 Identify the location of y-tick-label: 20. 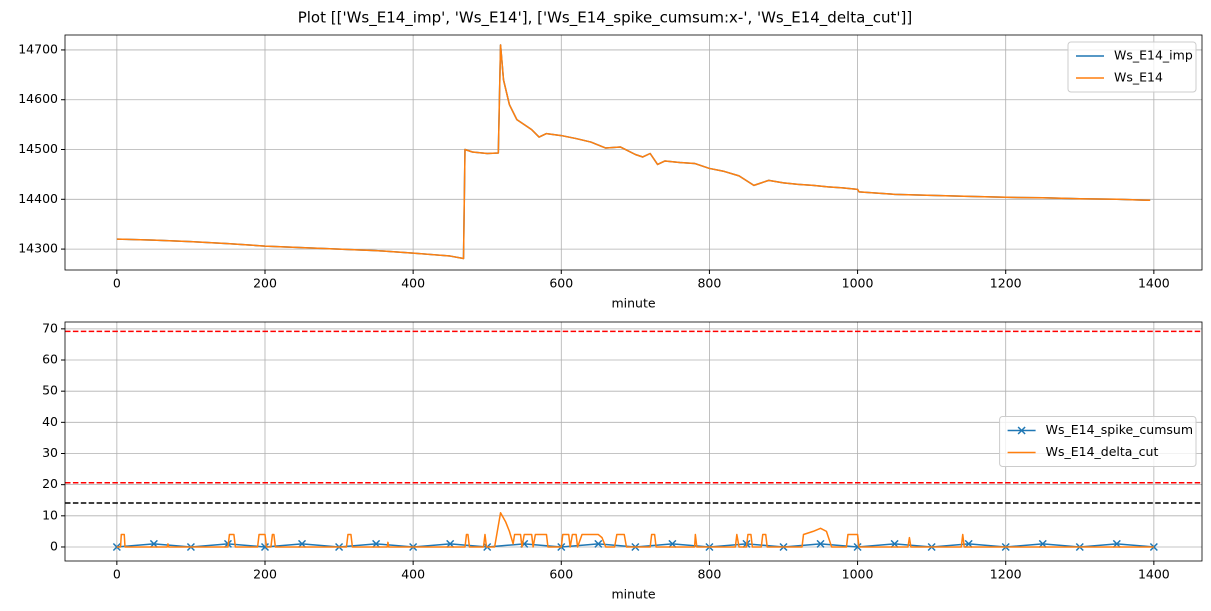
(50, 483).